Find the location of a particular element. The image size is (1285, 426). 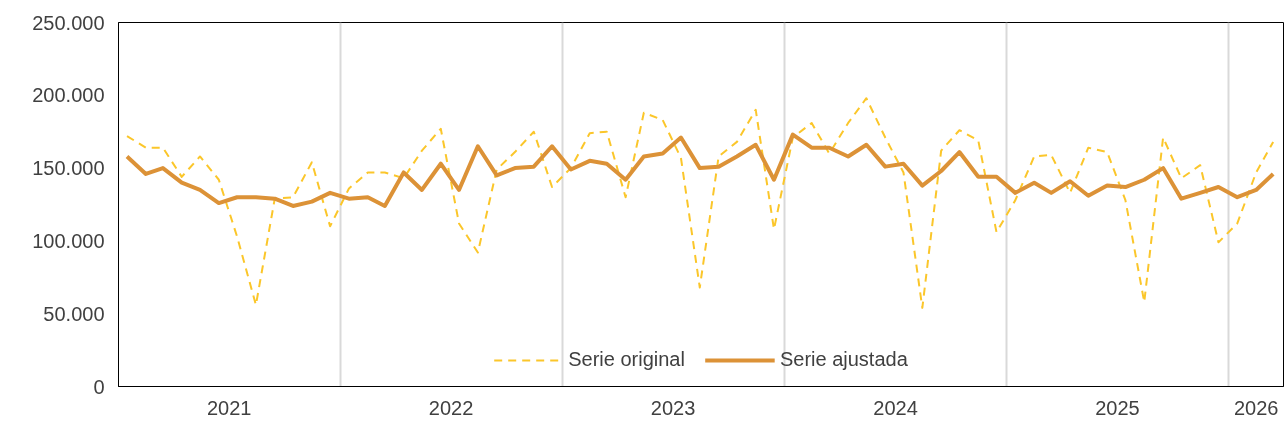

x-tick-label: 2021 is located at coordinates (229, 407).